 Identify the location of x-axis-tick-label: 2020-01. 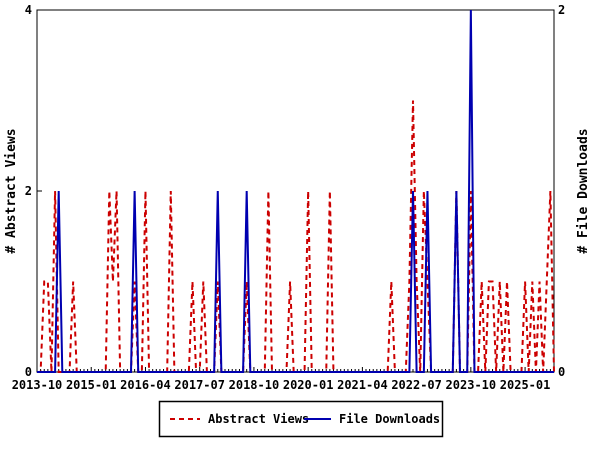
(308, 385).